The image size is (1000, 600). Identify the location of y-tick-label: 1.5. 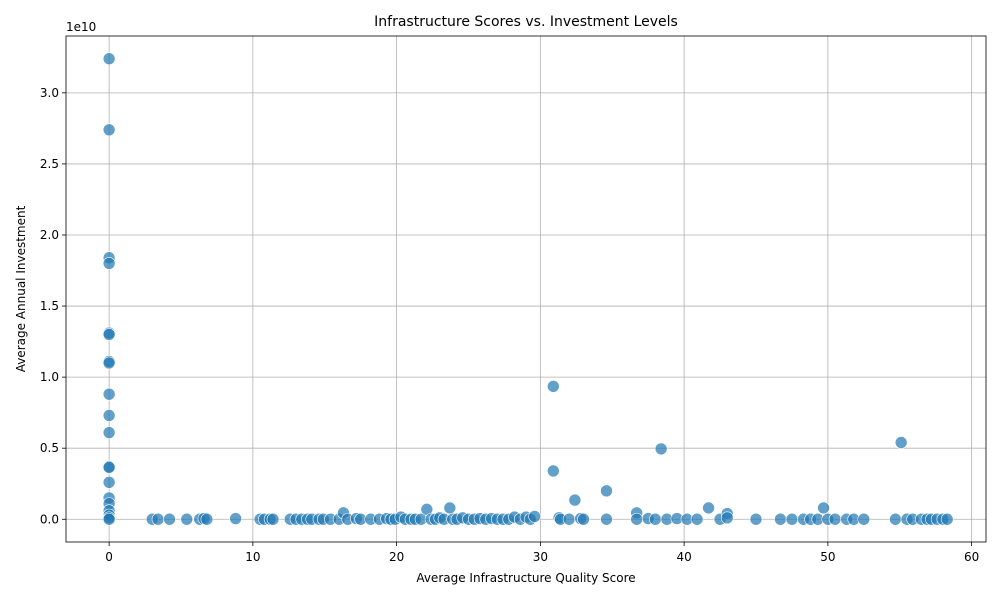
(49, 306).